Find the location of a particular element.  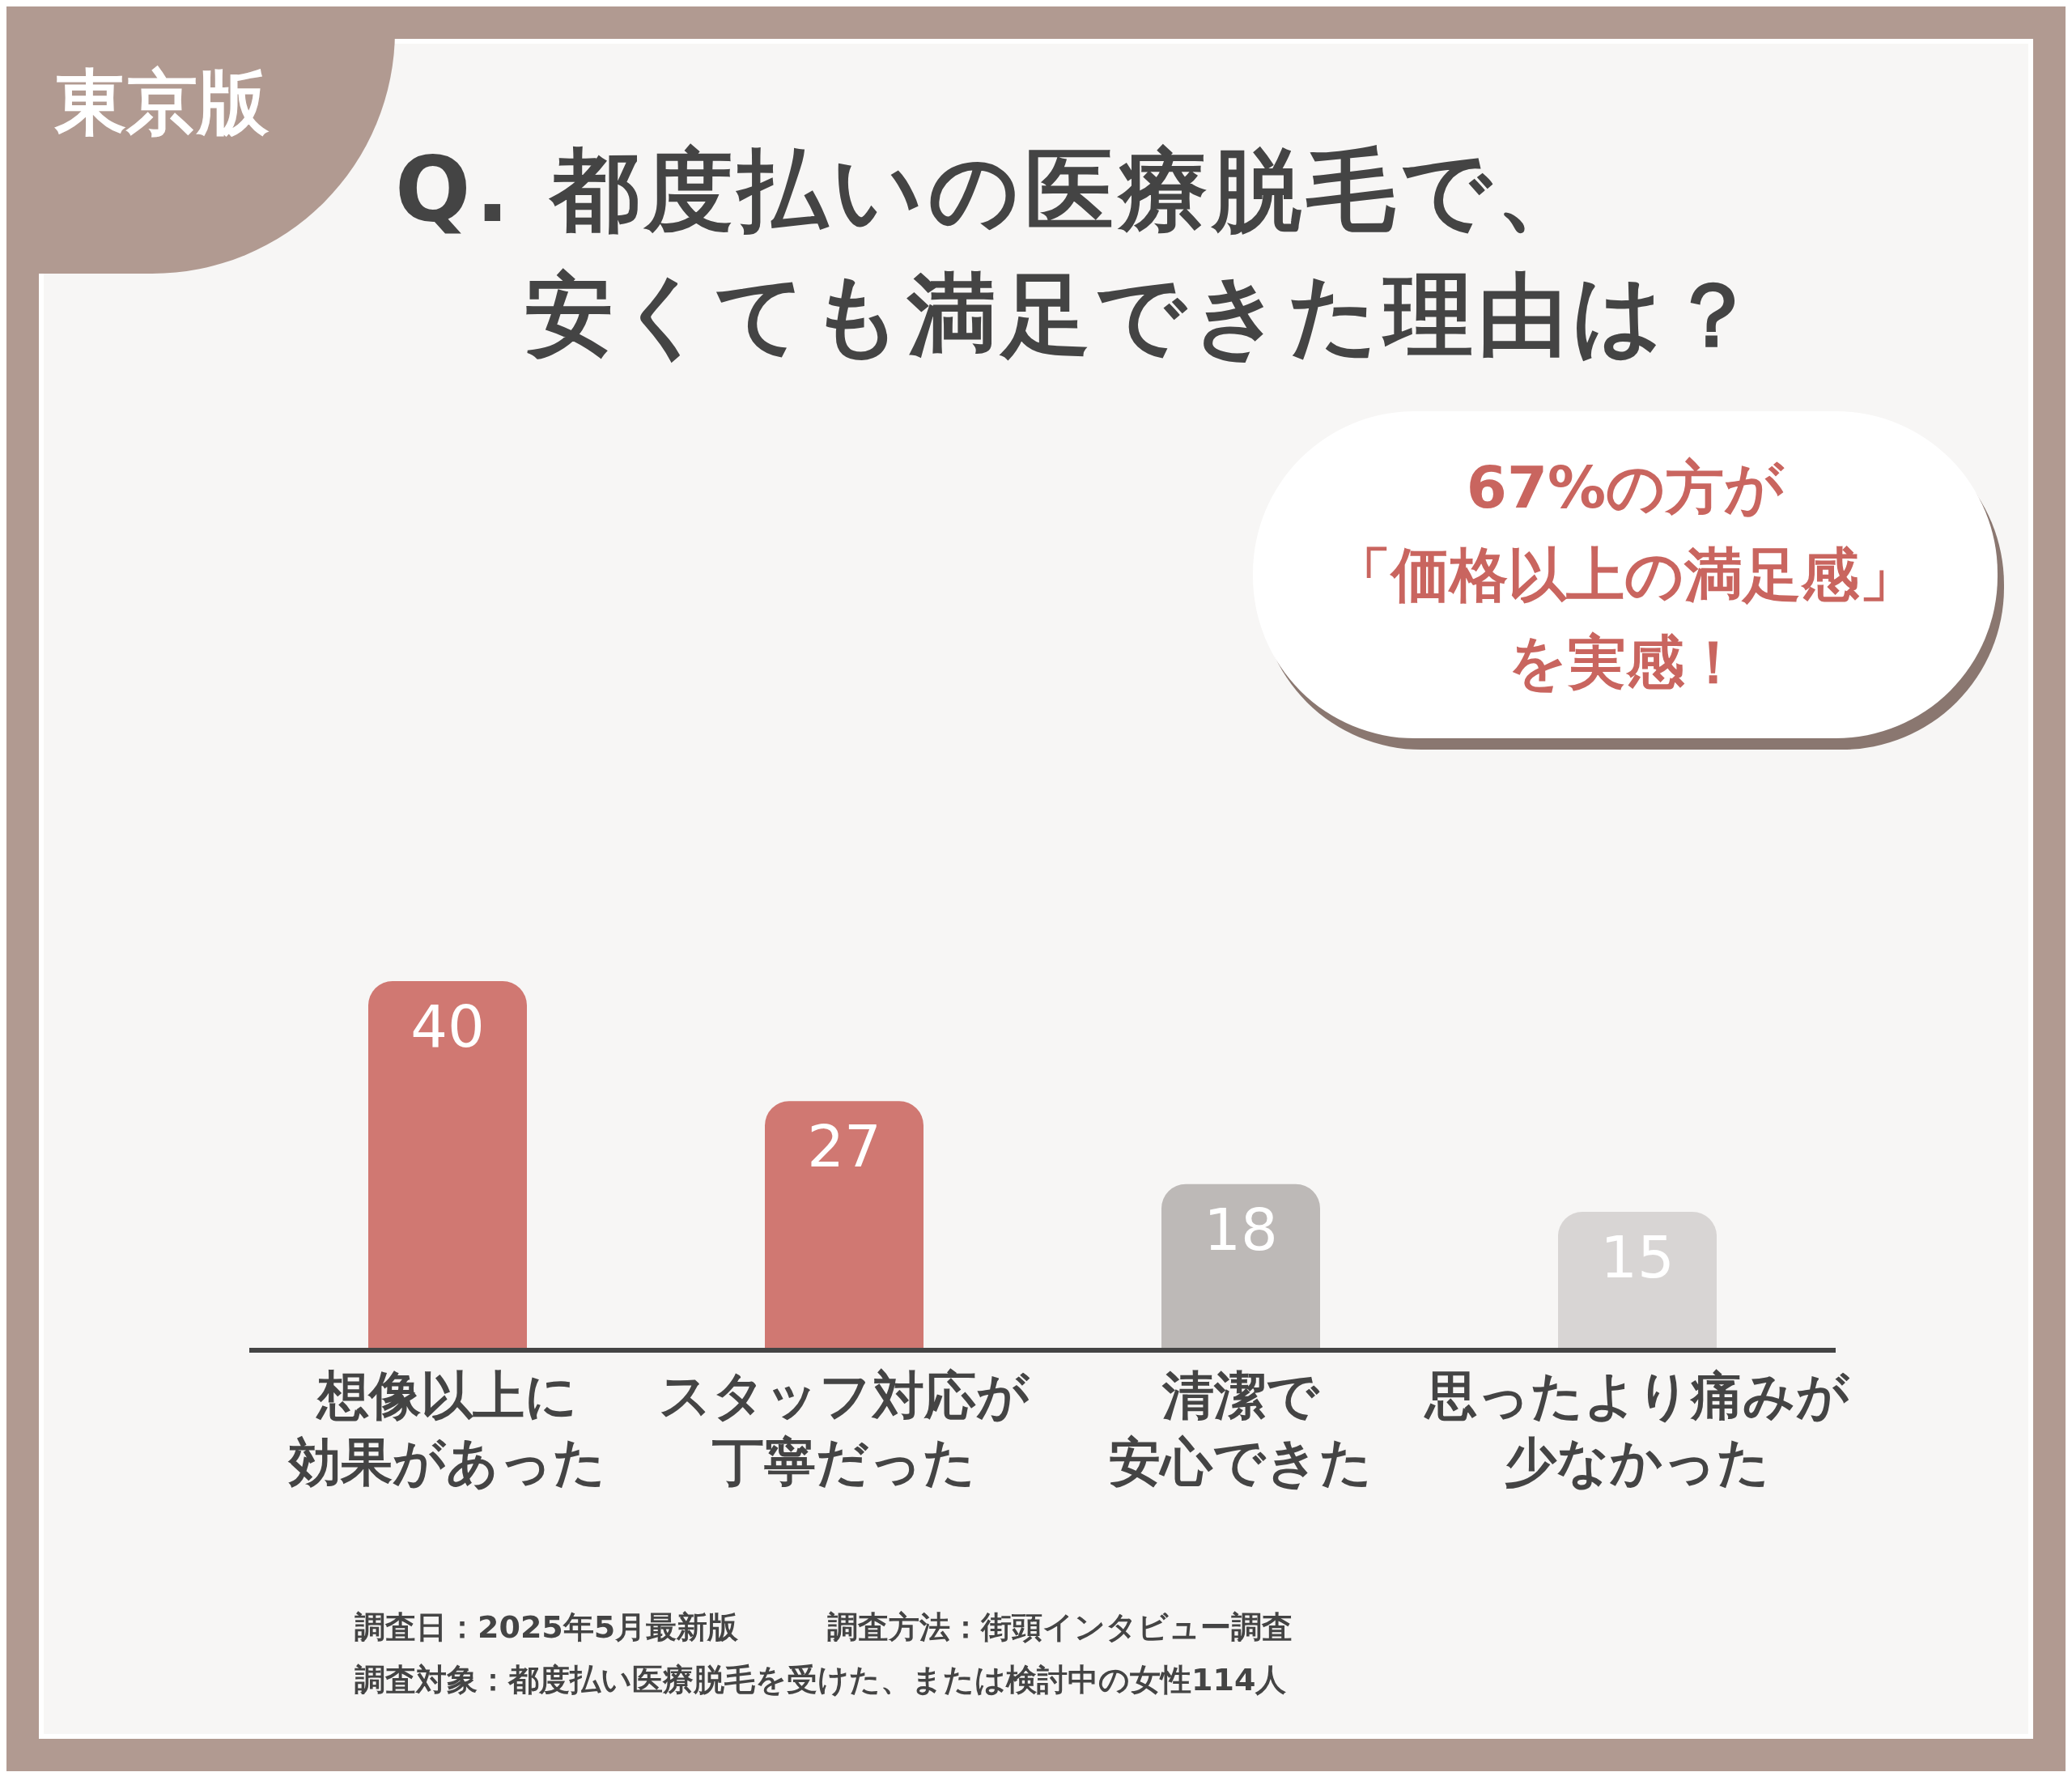

data-label: 18 is located at coordinates (1241, 1230).